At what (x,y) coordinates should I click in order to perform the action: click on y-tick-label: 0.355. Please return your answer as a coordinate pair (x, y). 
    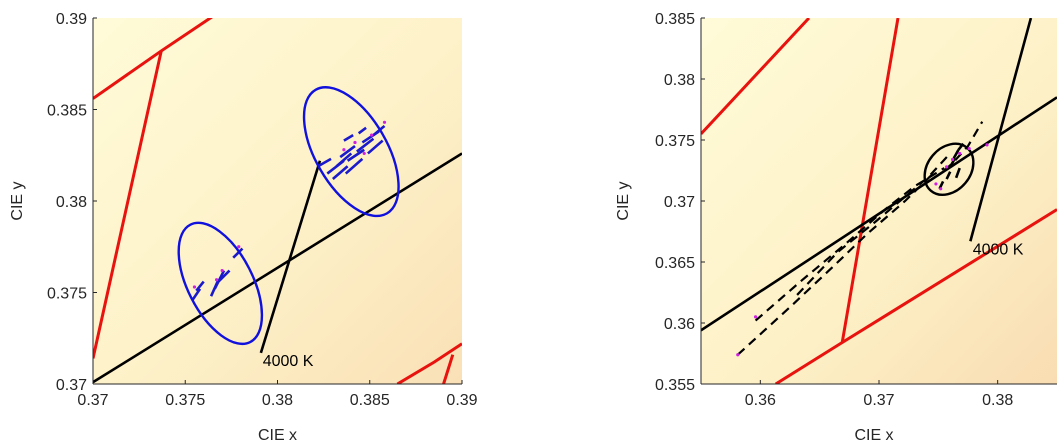
    Looking at the image, I should click on (675, 385).